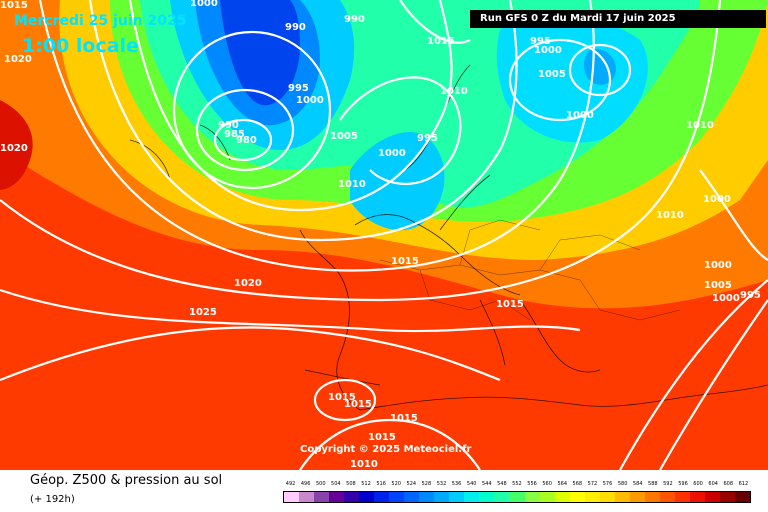  I want to click on scale-label: 572, so click(592, 484).